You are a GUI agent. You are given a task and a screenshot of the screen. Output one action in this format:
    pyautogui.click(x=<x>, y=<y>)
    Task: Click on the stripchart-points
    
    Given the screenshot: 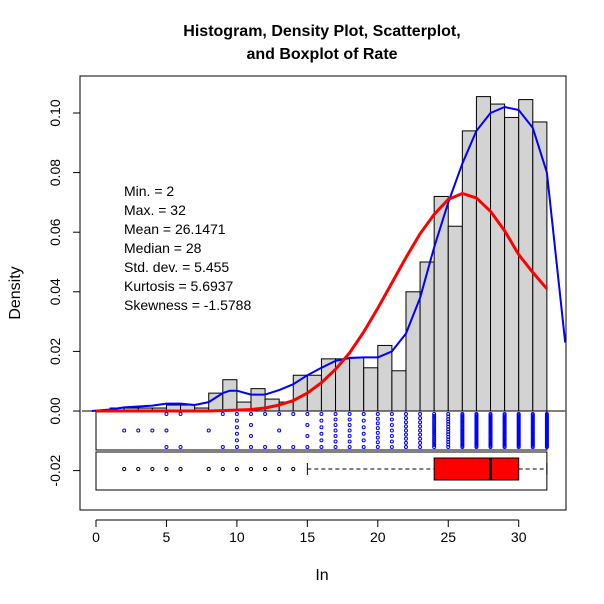 What is the action you would take?
    pyautogui.click(x=322, y=430)
    